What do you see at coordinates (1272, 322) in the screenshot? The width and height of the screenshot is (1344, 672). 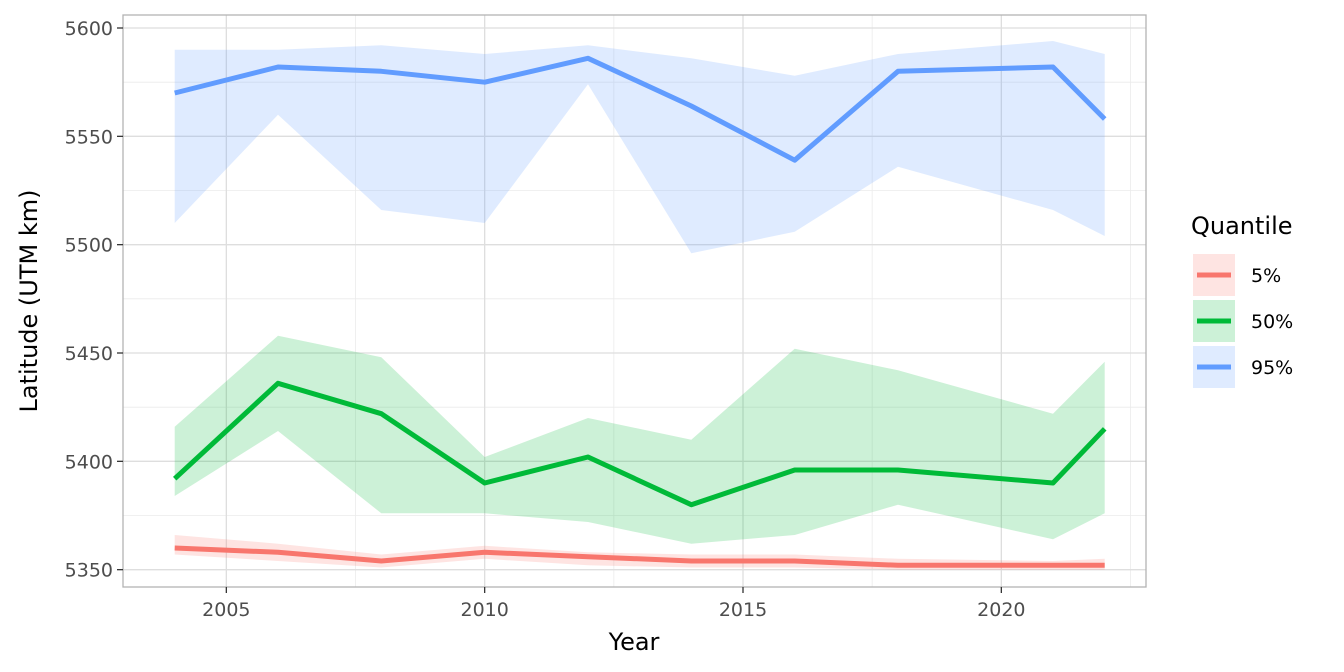 I see `legend-label-2: 50%` at bounding box center [1272, 322].